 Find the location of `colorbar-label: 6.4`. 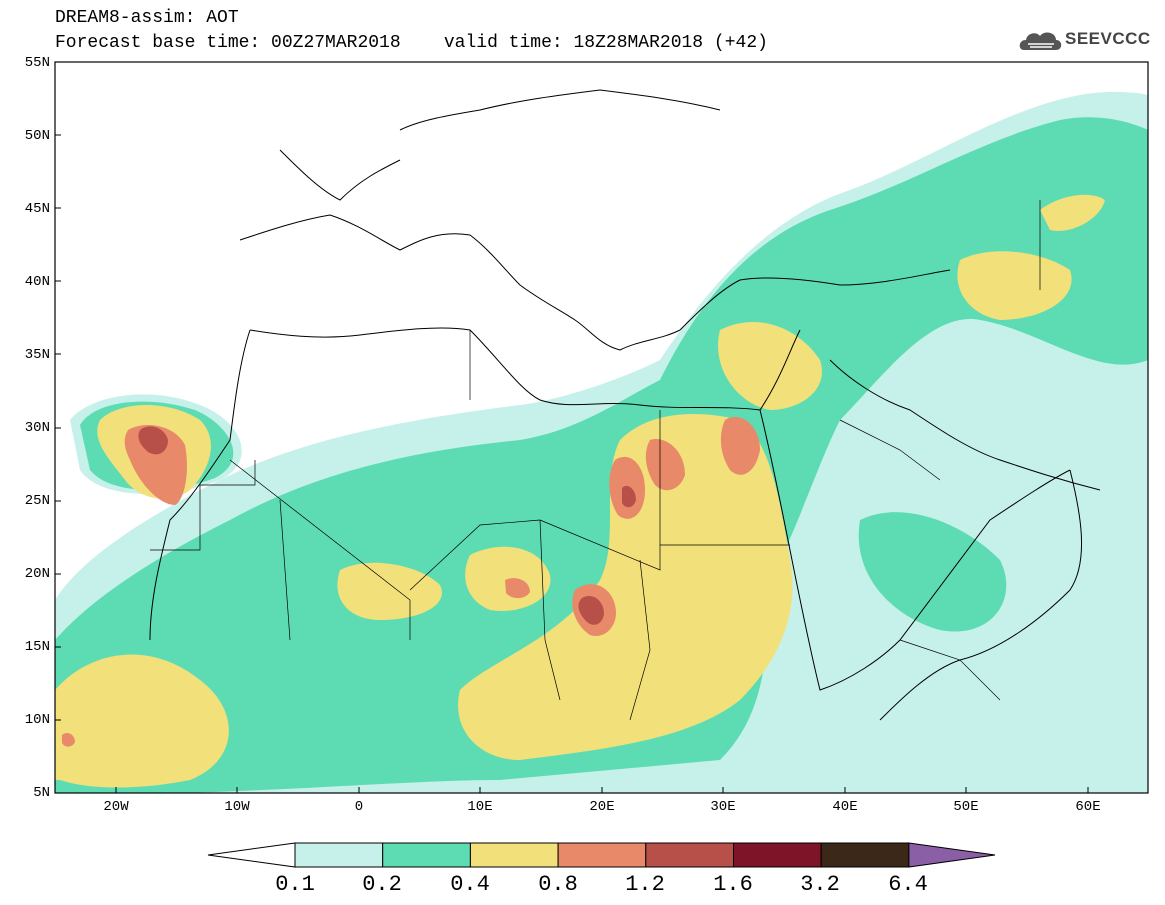

colorbar-label: 6.4 is located at coordinates (908, 884).